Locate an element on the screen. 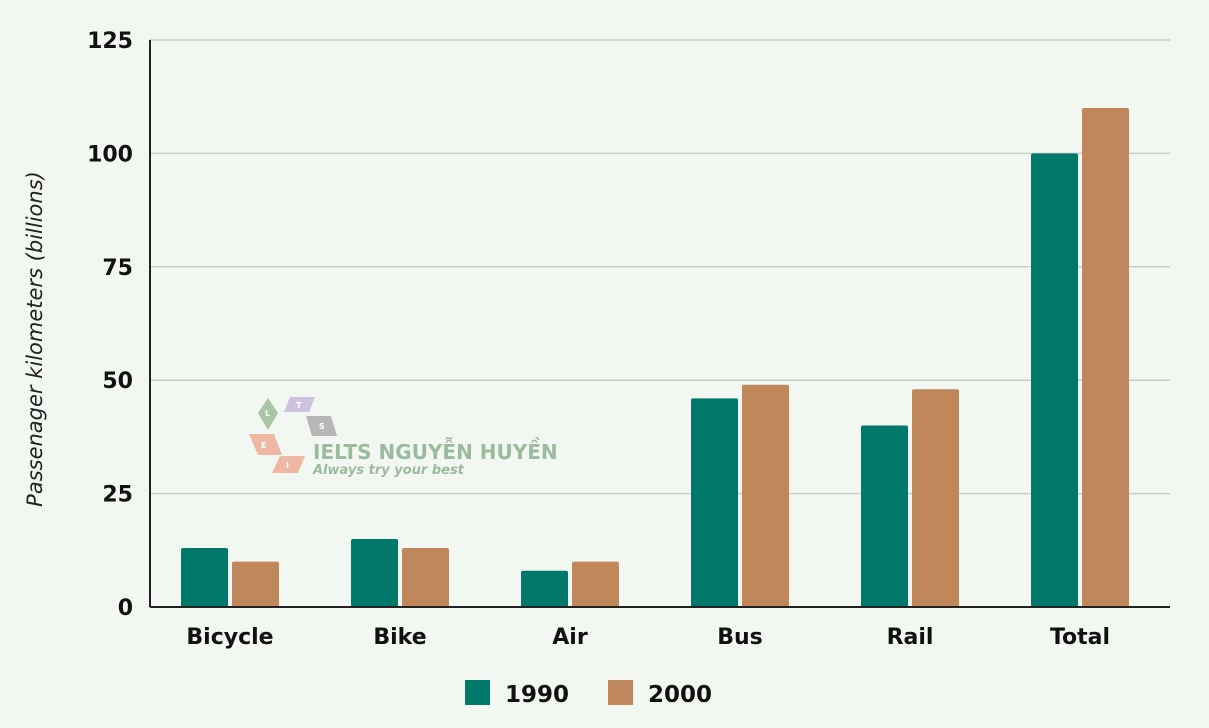 The image size is (1209, 728). bar-bike-2000 is located at coordinates (425, 577).